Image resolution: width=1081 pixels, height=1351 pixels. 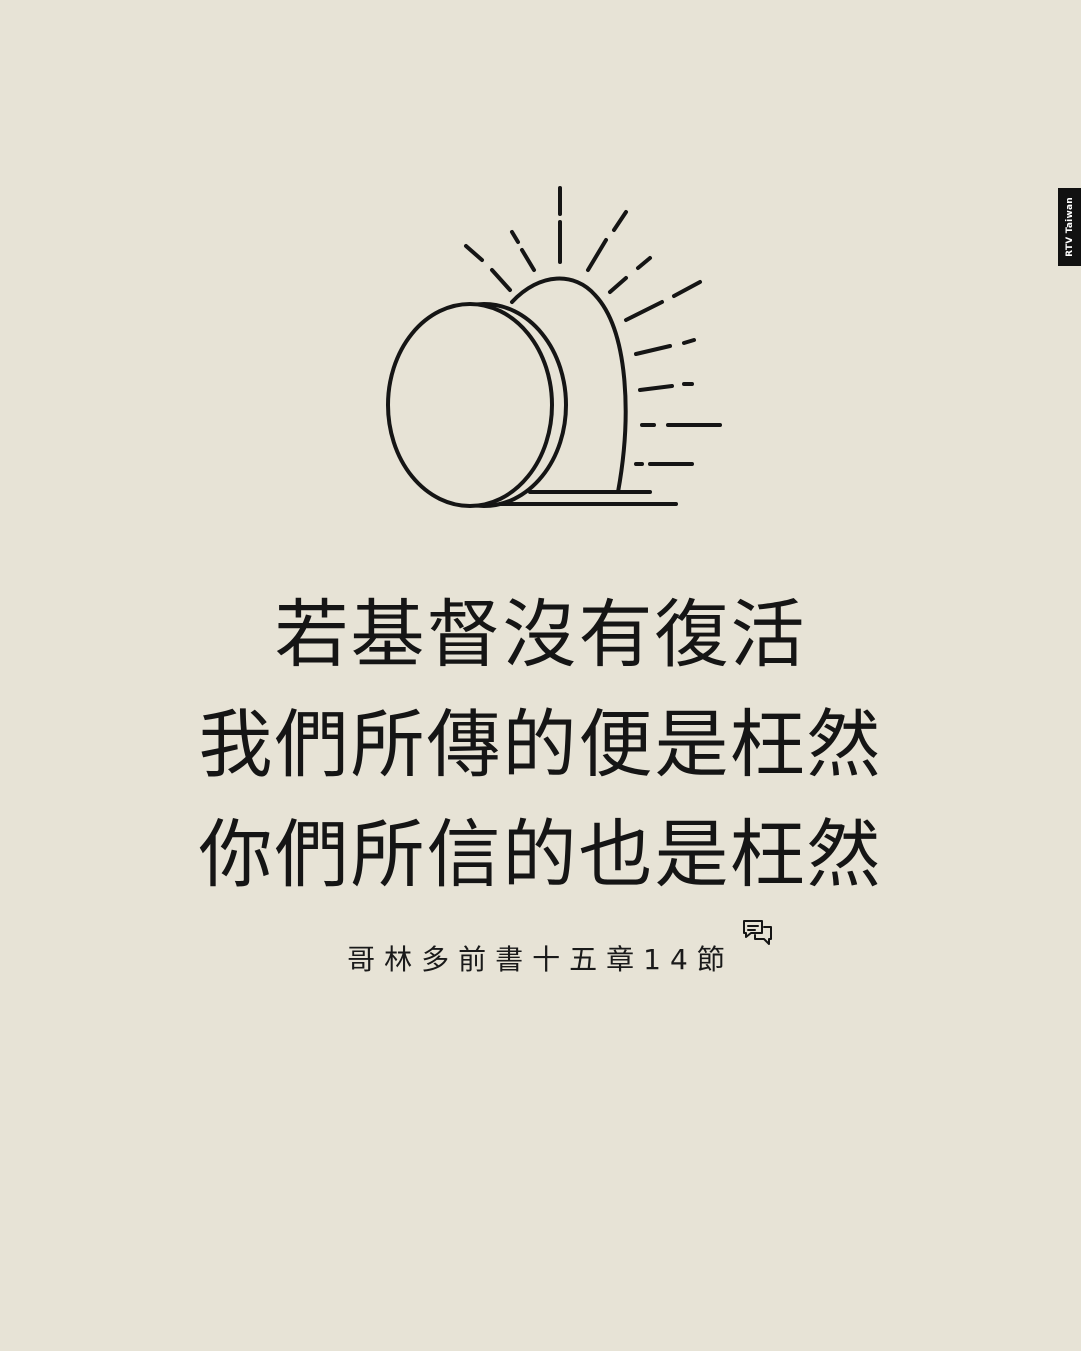 I want to click on verse-line-2: 我們所傳的便是枉然, so click(x=540, y=745).